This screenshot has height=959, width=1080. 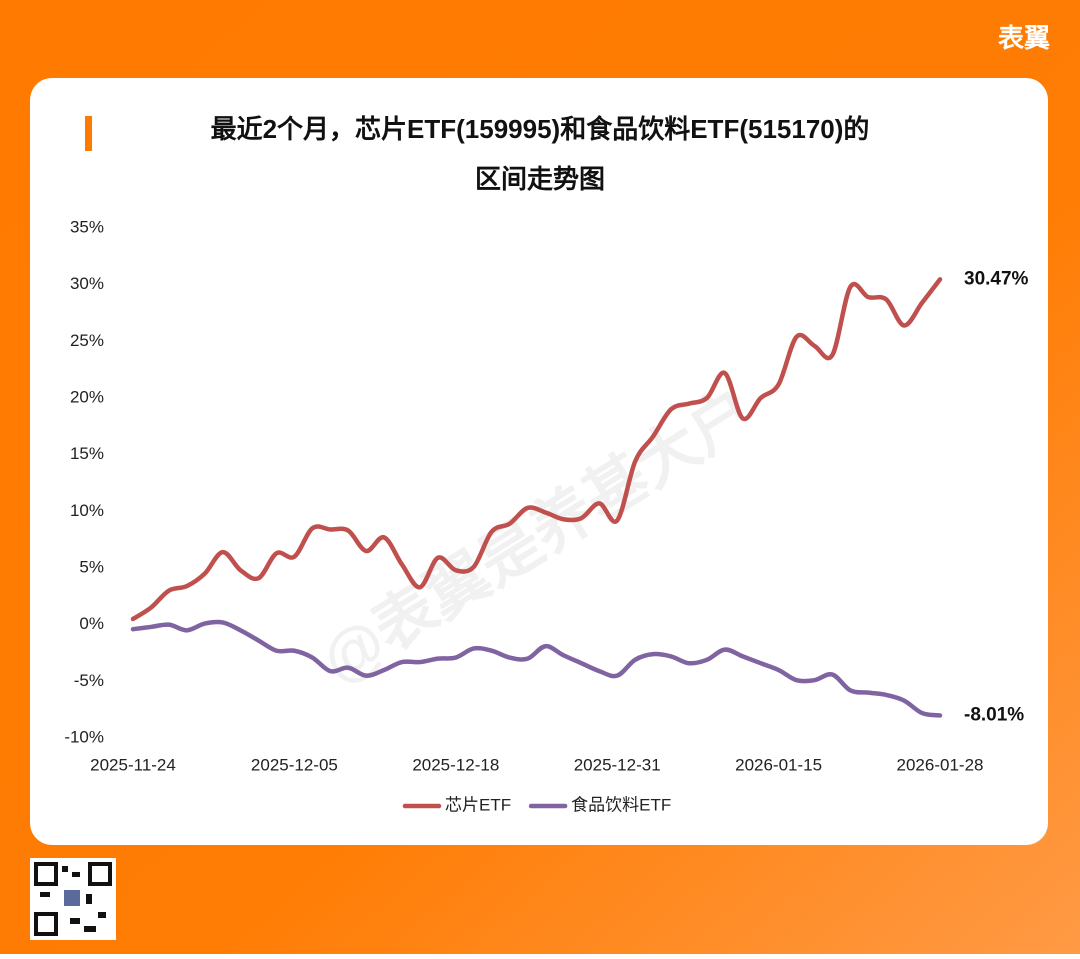 I want to click on chart-title: 最近2个月，芯片ETF(159995)和食品饮料ETF(515170)的, so click(x=540, y=129).